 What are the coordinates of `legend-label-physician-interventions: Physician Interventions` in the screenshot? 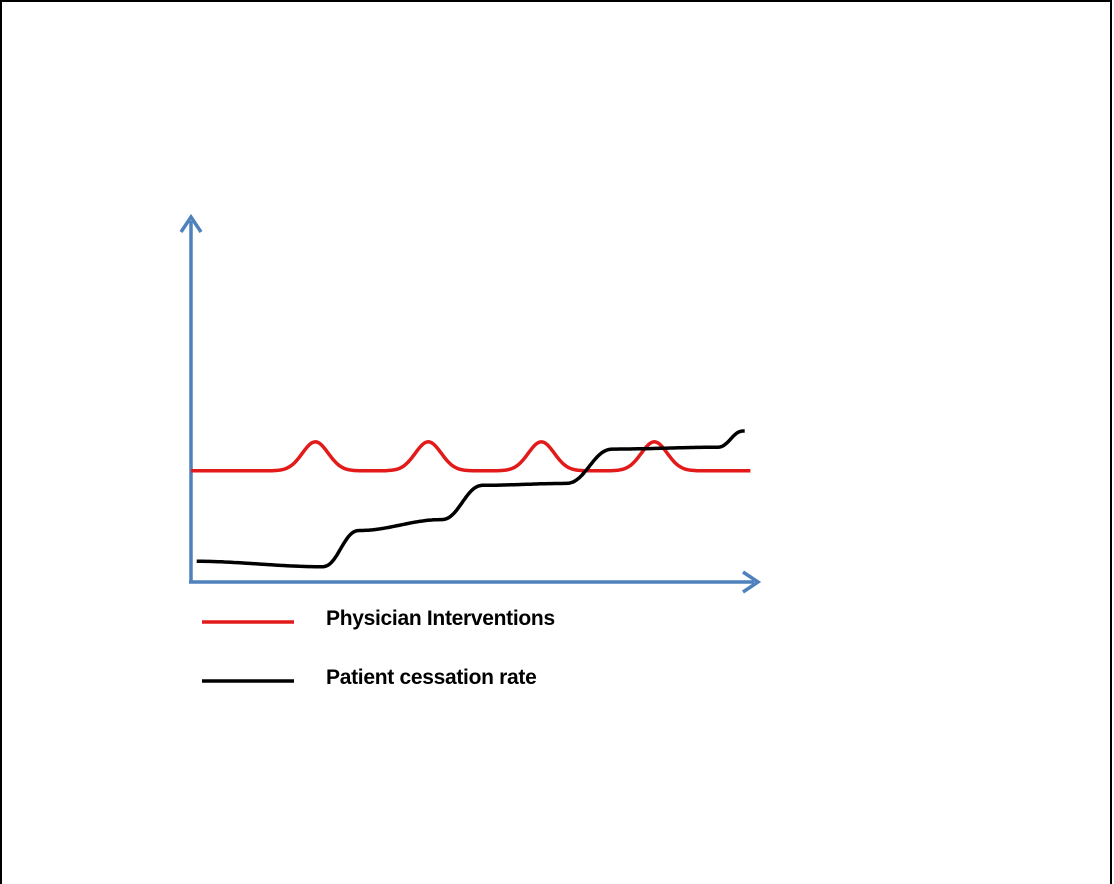 It's located at (440, 618).